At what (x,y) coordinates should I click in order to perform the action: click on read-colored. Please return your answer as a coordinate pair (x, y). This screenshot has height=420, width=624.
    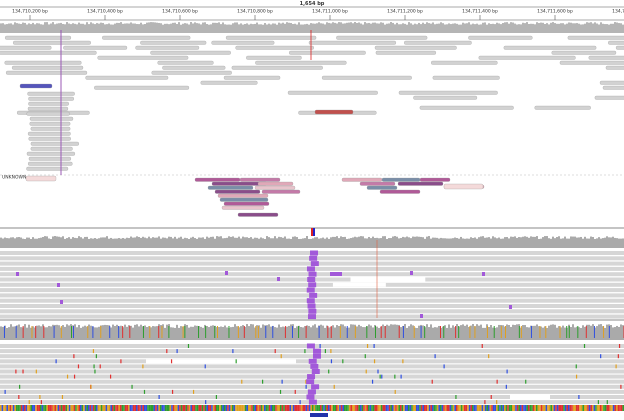
    Looking at the image, I should click on (275, 183).